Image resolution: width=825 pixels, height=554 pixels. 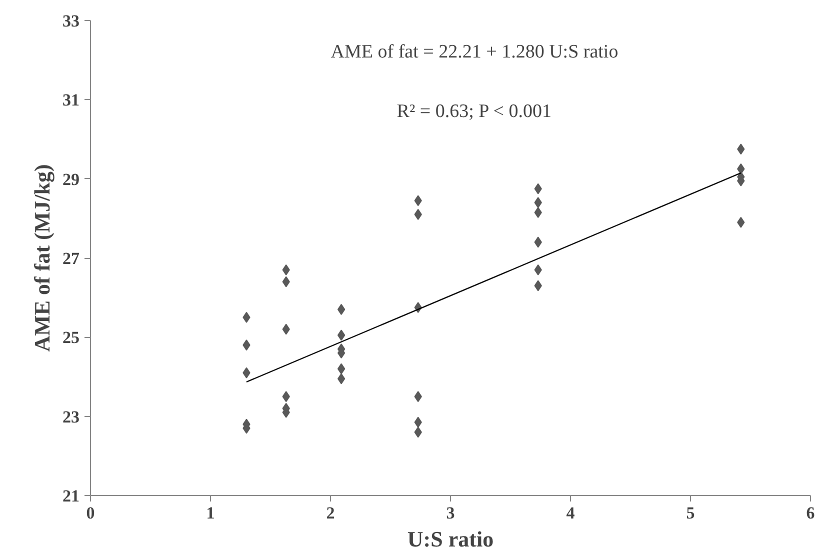 What do you see at coordinates (71, 338) in the screenshot?
I see `y-tick-label: 25` at bounding box center [71, 338].